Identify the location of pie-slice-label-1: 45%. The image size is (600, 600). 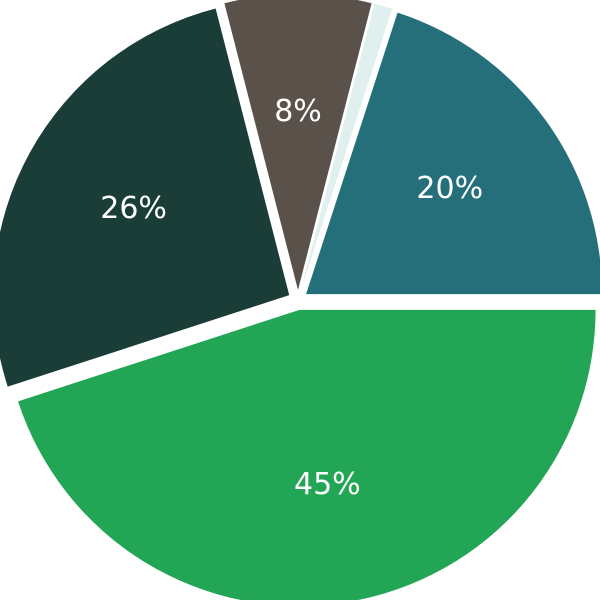
(327, 484).